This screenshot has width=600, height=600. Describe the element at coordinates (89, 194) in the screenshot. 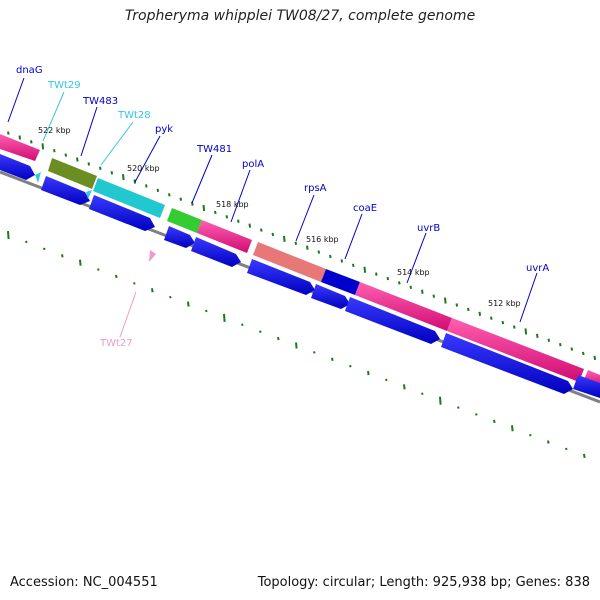

I see `trna-marker-TWt28` at that location.